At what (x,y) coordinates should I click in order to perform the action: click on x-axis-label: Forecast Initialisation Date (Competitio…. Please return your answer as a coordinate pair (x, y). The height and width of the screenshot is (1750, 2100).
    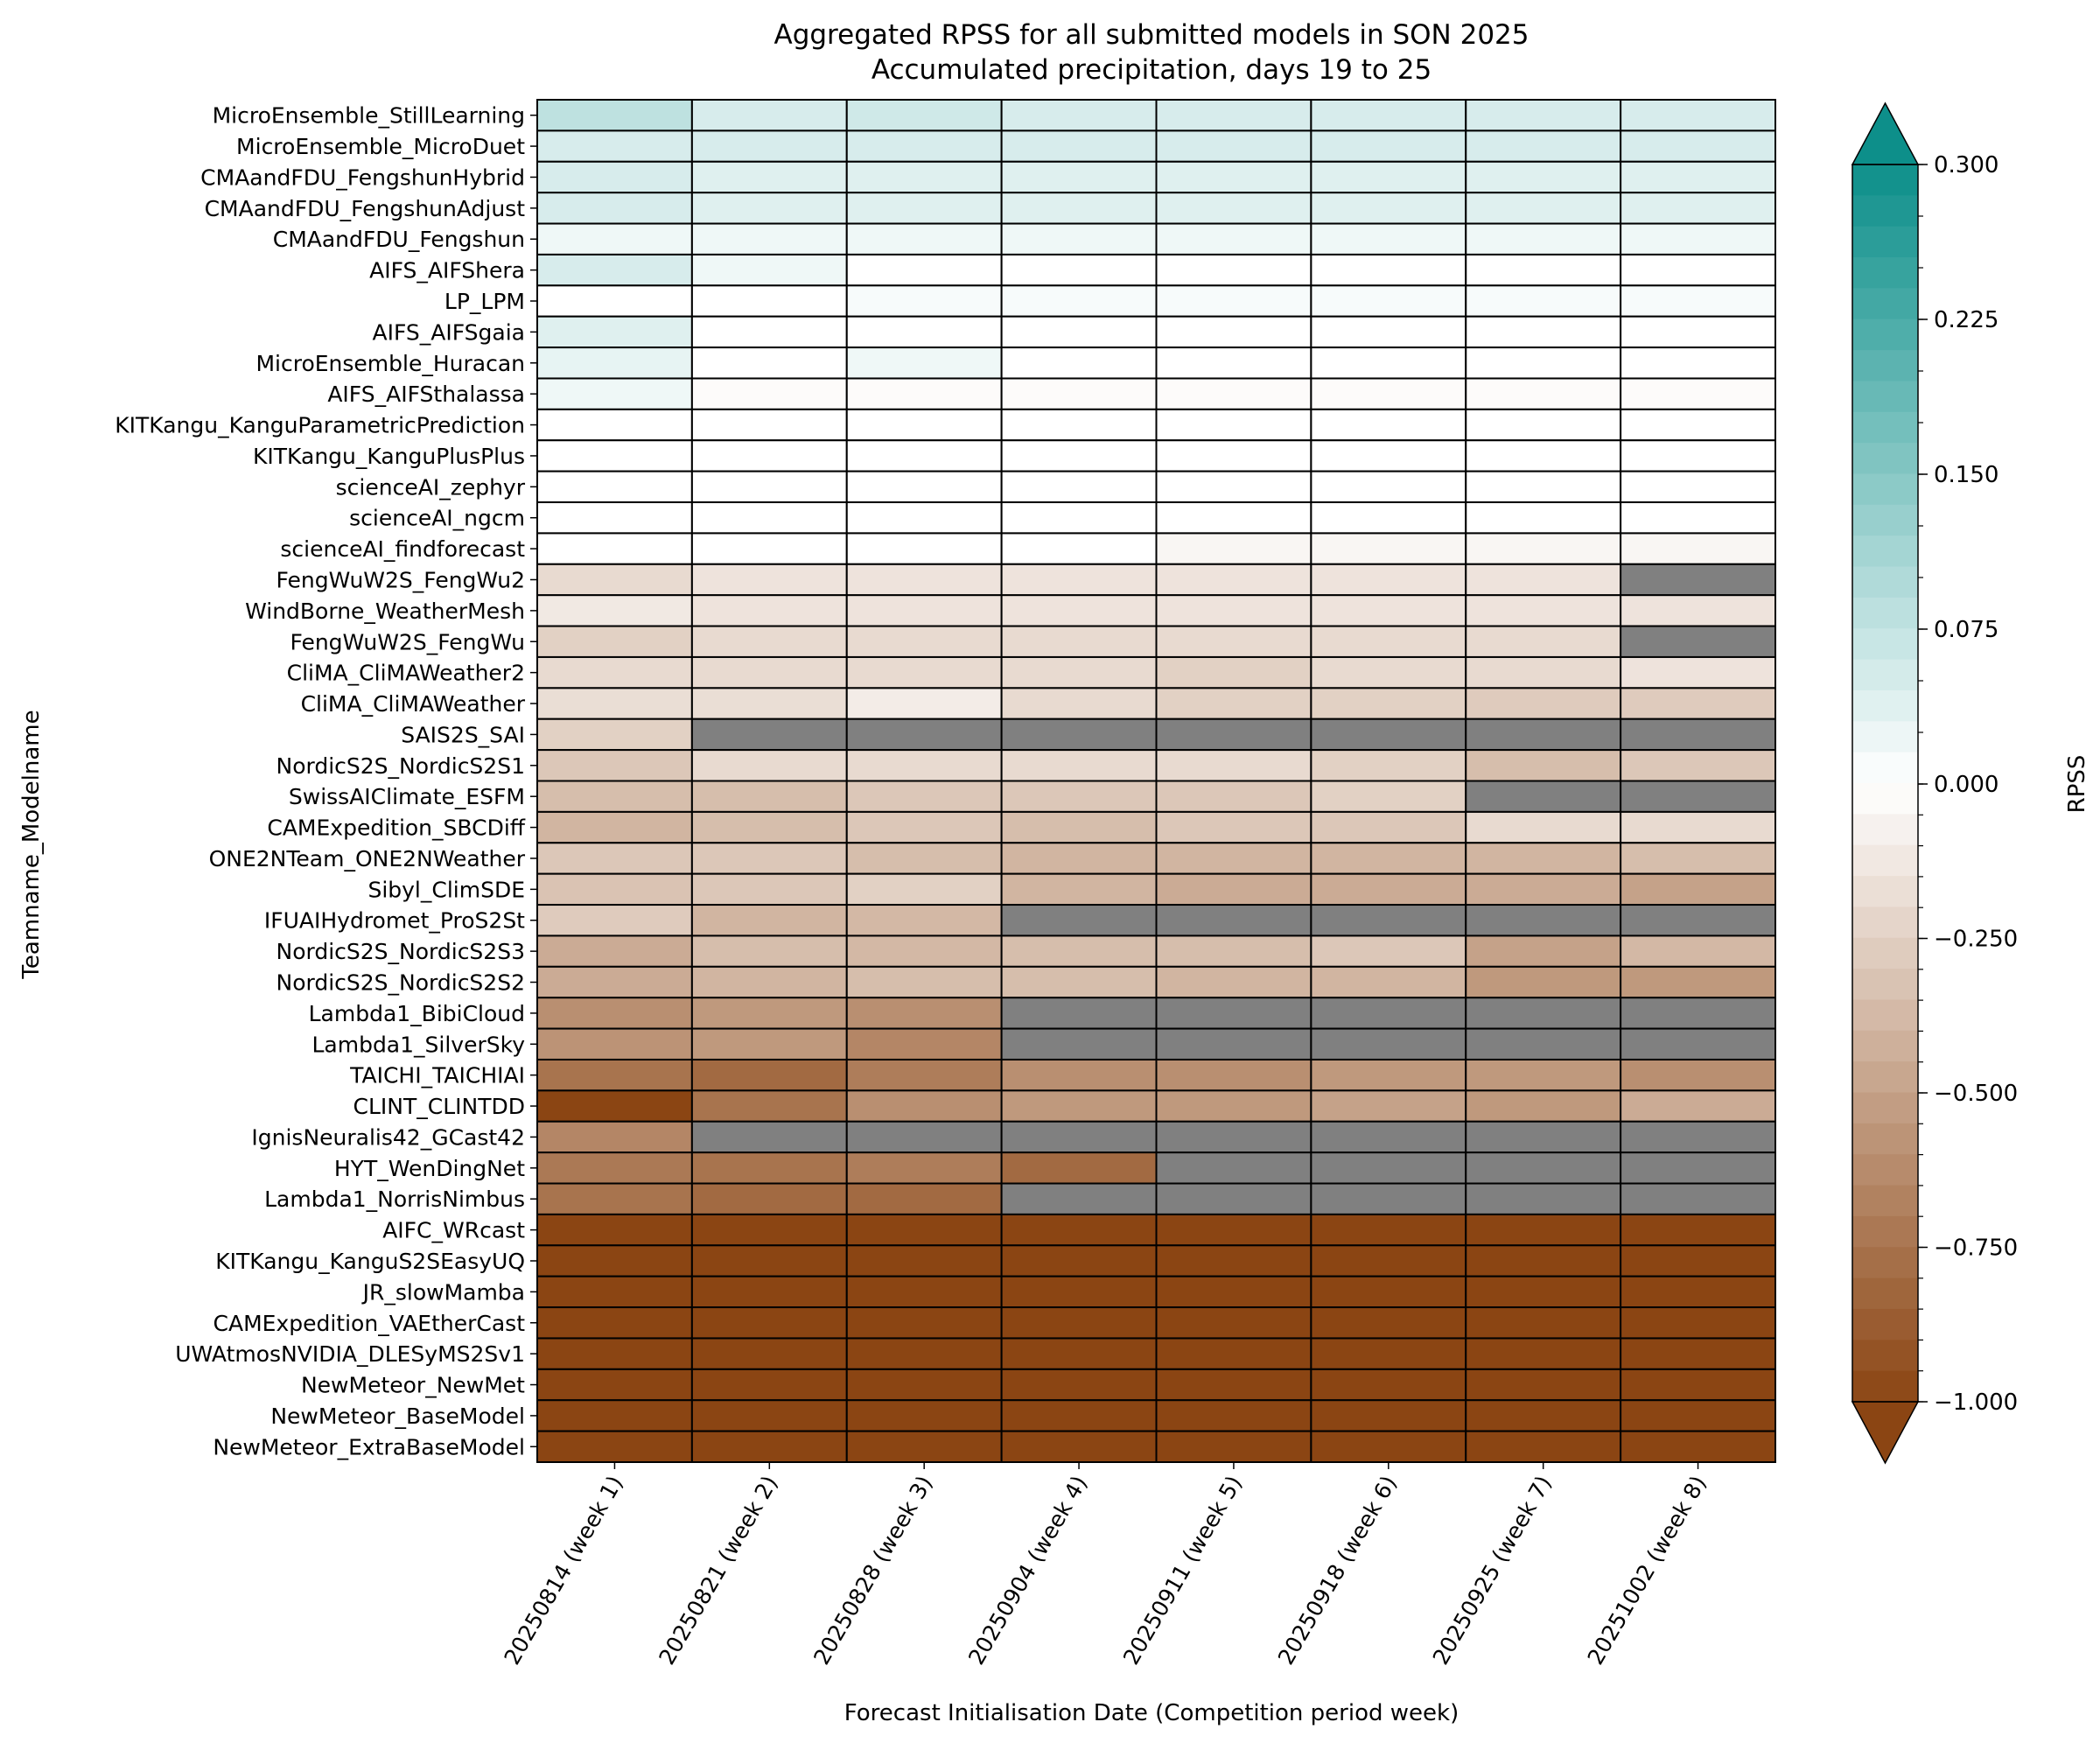
    Looking at the image, I should click on (1151, 1713).